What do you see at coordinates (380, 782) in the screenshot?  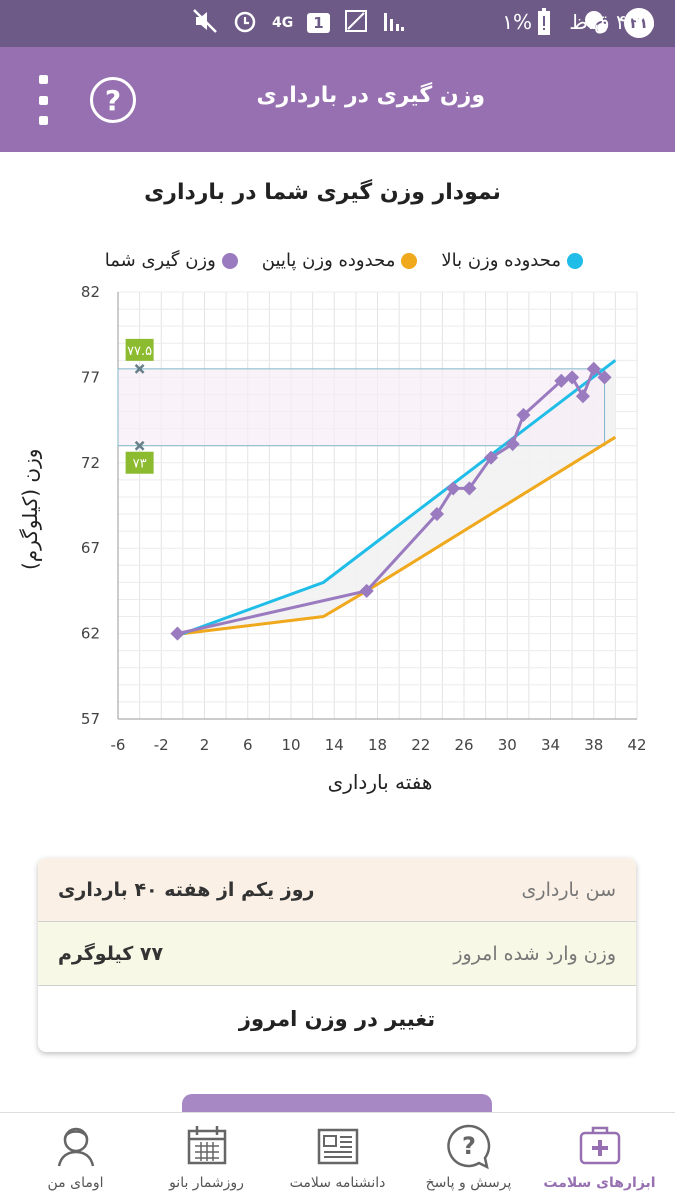 I see `x-axis-label: هفته بارداری` at bounding box center [380, 782].